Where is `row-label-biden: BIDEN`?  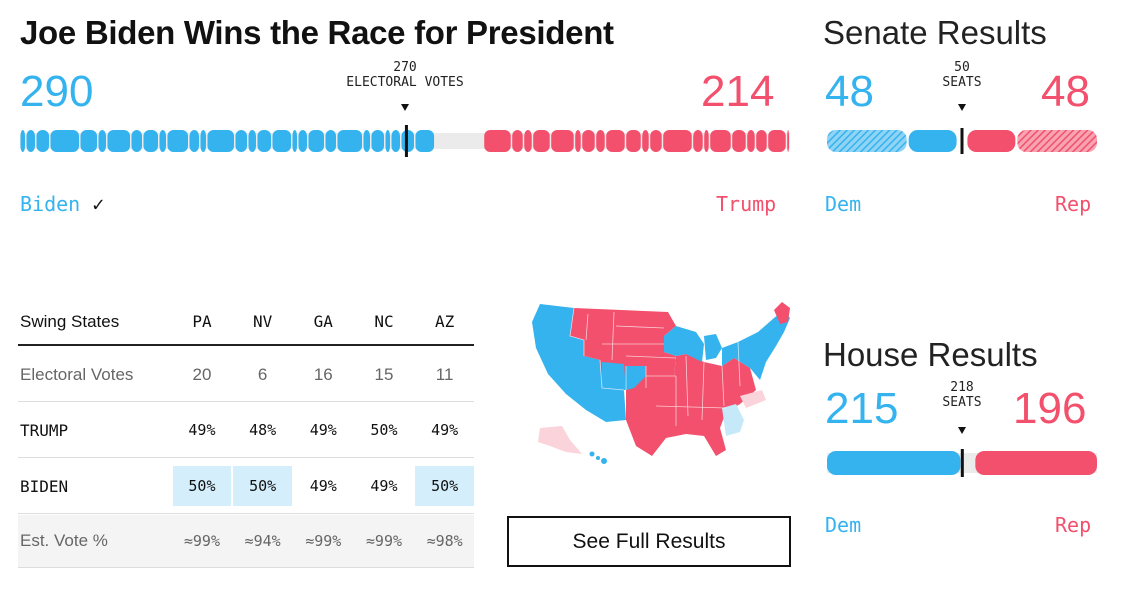
row-label-biden: BIDEN is located at coordinates (44, 486).